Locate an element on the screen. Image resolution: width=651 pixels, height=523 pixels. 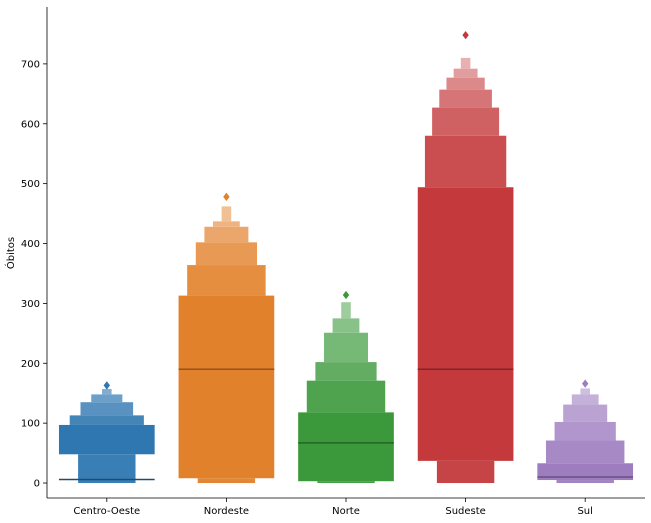
series-norte is located at coordinates (346, 387).